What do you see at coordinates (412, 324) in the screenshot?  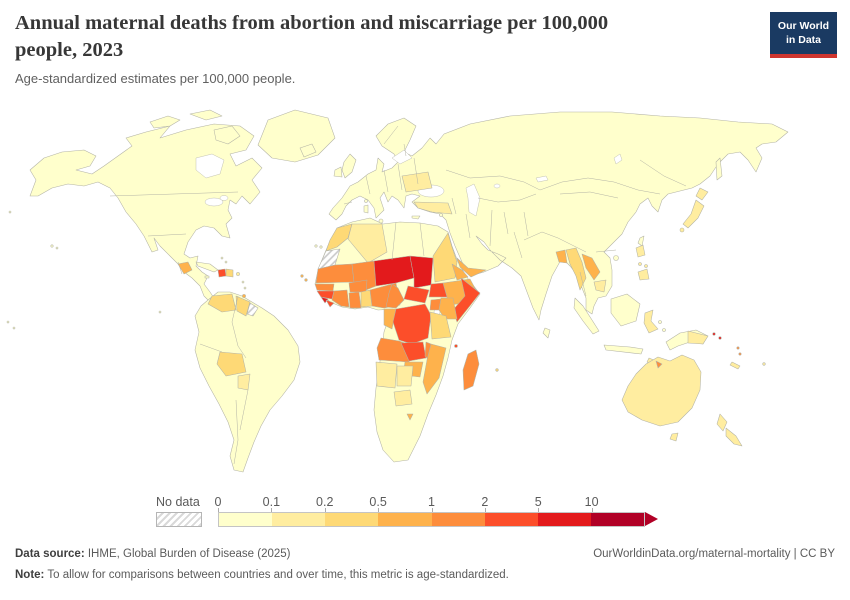 I see `region-drc` at bounding box center [412, 324].